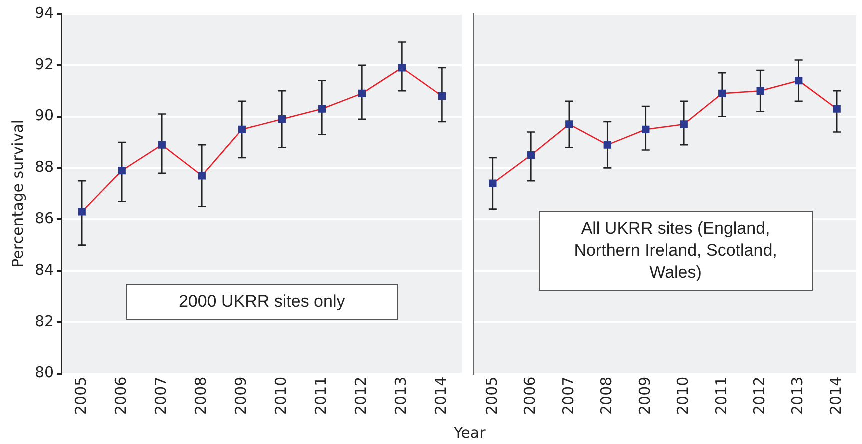  What do you see at coordinates (262, 302) in the screenshot?
I see `text-box: 2000 UKRR sites only` at bounding box center [262, 302].